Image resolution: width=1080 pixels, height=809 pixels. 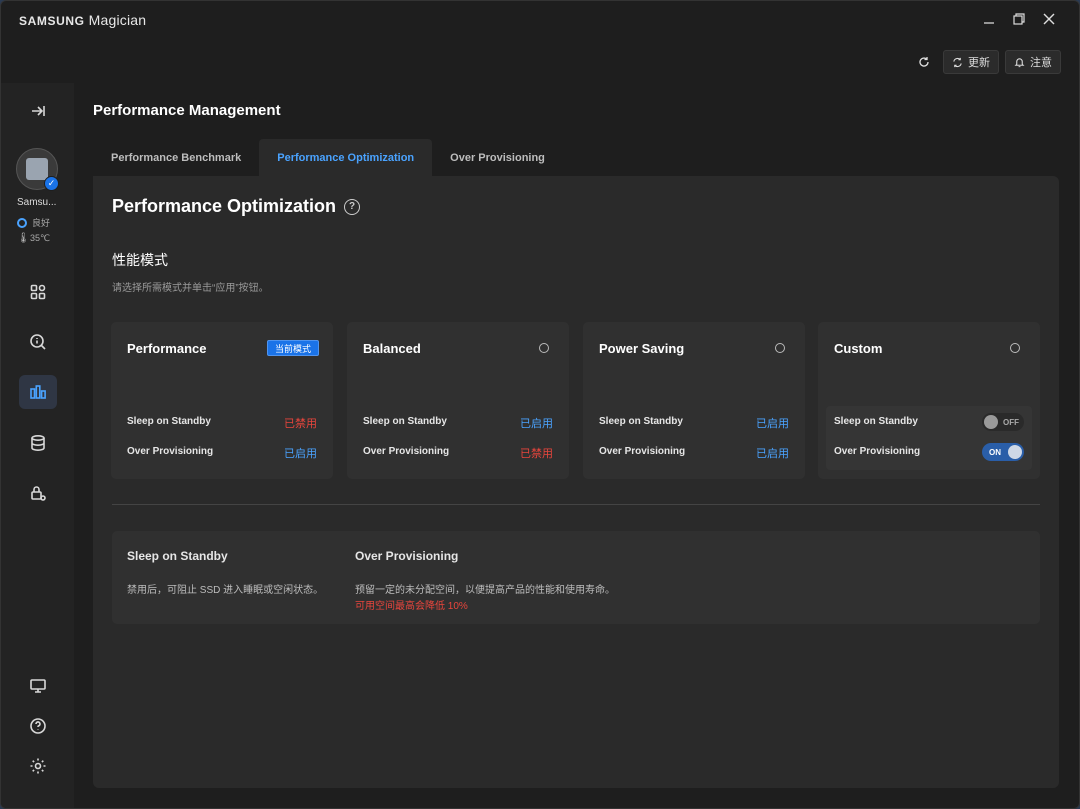 I want to click on tab-performance-optimization: Performance Optimization, so click(x=346, y=158).